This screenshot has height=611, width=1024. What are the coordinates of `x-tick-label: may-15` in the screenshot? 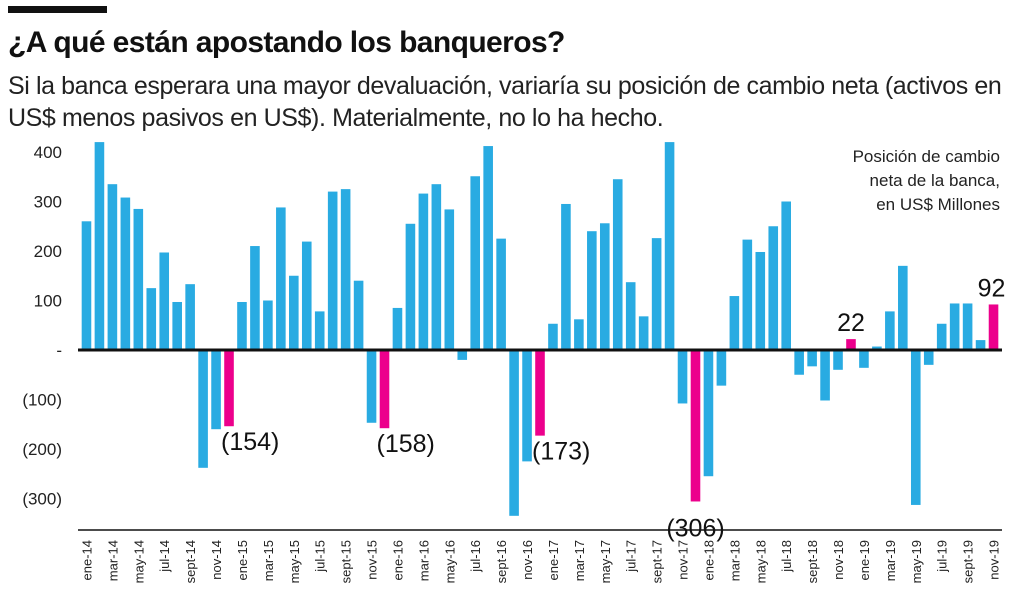 It's located at (294, 561).